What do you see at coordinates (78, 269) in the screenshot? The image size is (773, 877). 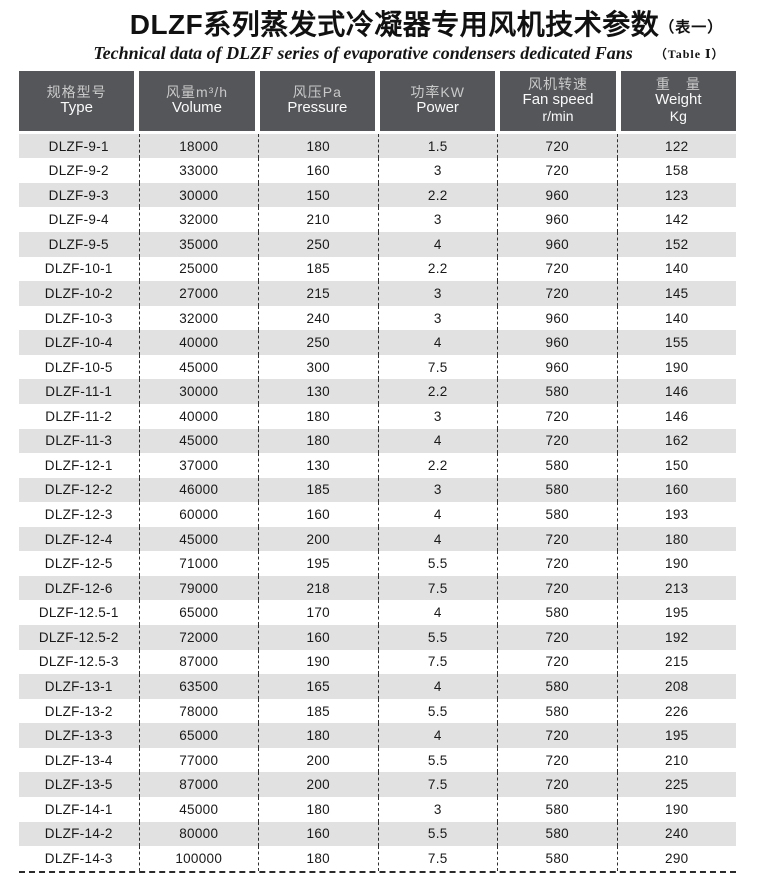 I see `cell-type: DLZF-10-1` at bounding box center [78, 269].